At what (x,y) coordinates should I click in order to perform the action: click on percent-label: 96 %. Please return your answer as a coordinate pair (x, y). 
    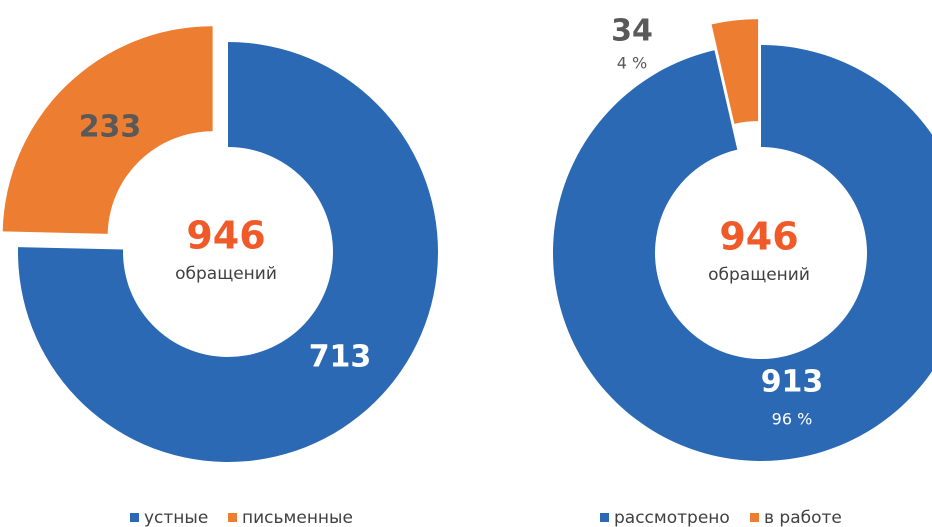
    Looking at the image, I should click on (792, 419).